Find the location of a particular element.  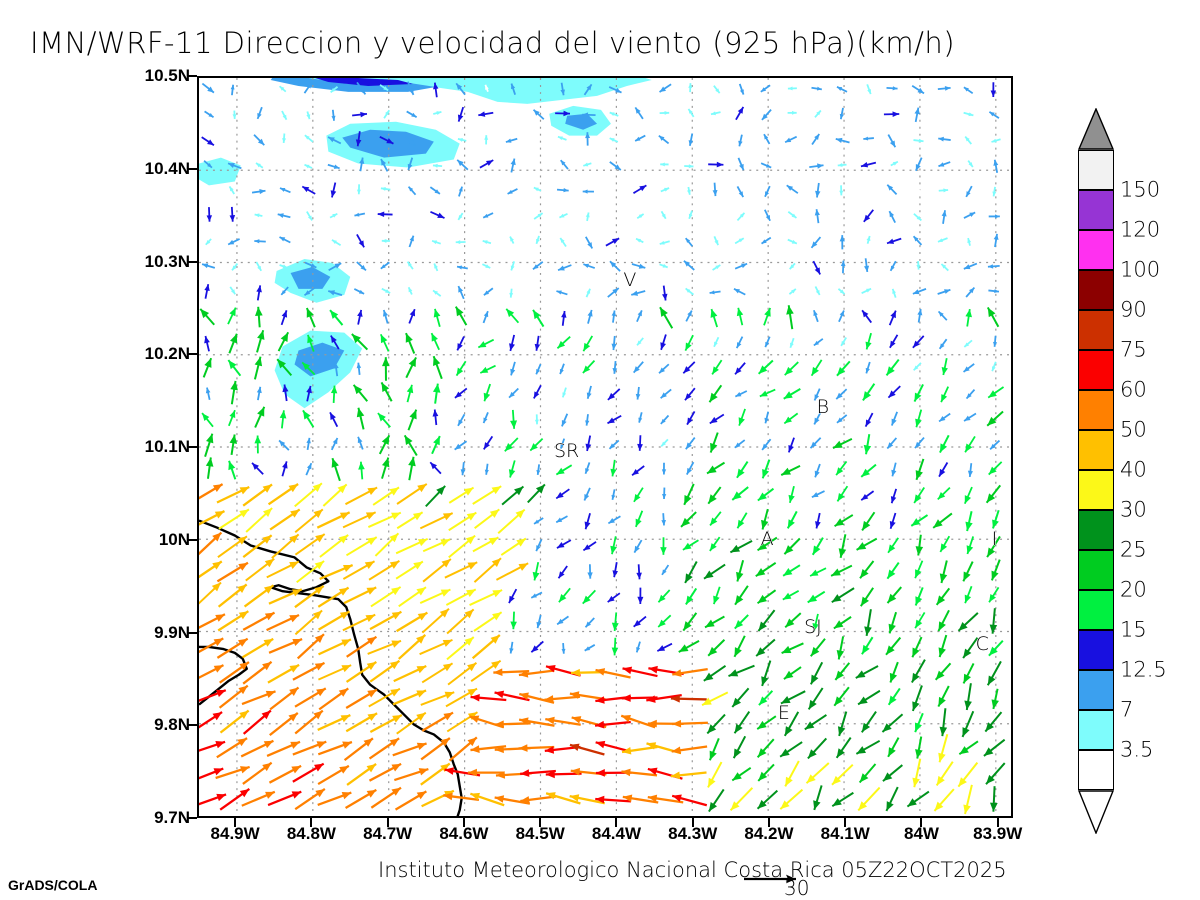

y-axis-tick-label: 10N is located at coordinates (174, 539).